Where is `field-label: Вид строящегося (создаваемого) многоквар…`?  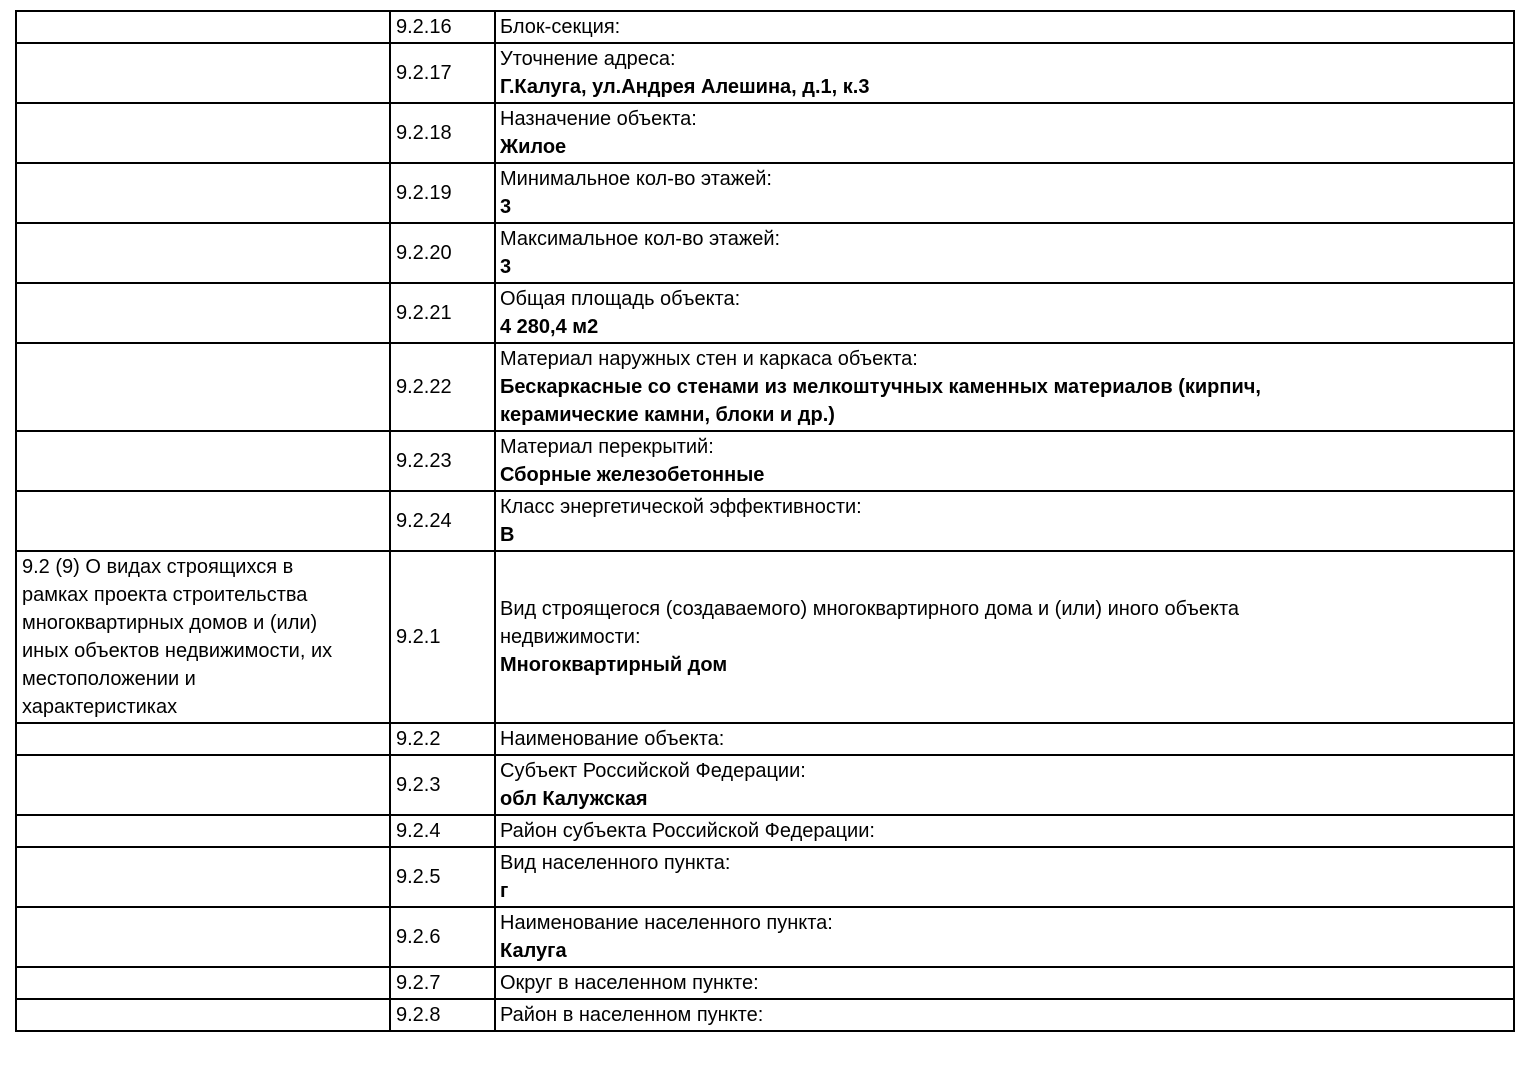 field-label: Вид строящегося (создаваемого) многоквар… is located at coordinates (870, 623).